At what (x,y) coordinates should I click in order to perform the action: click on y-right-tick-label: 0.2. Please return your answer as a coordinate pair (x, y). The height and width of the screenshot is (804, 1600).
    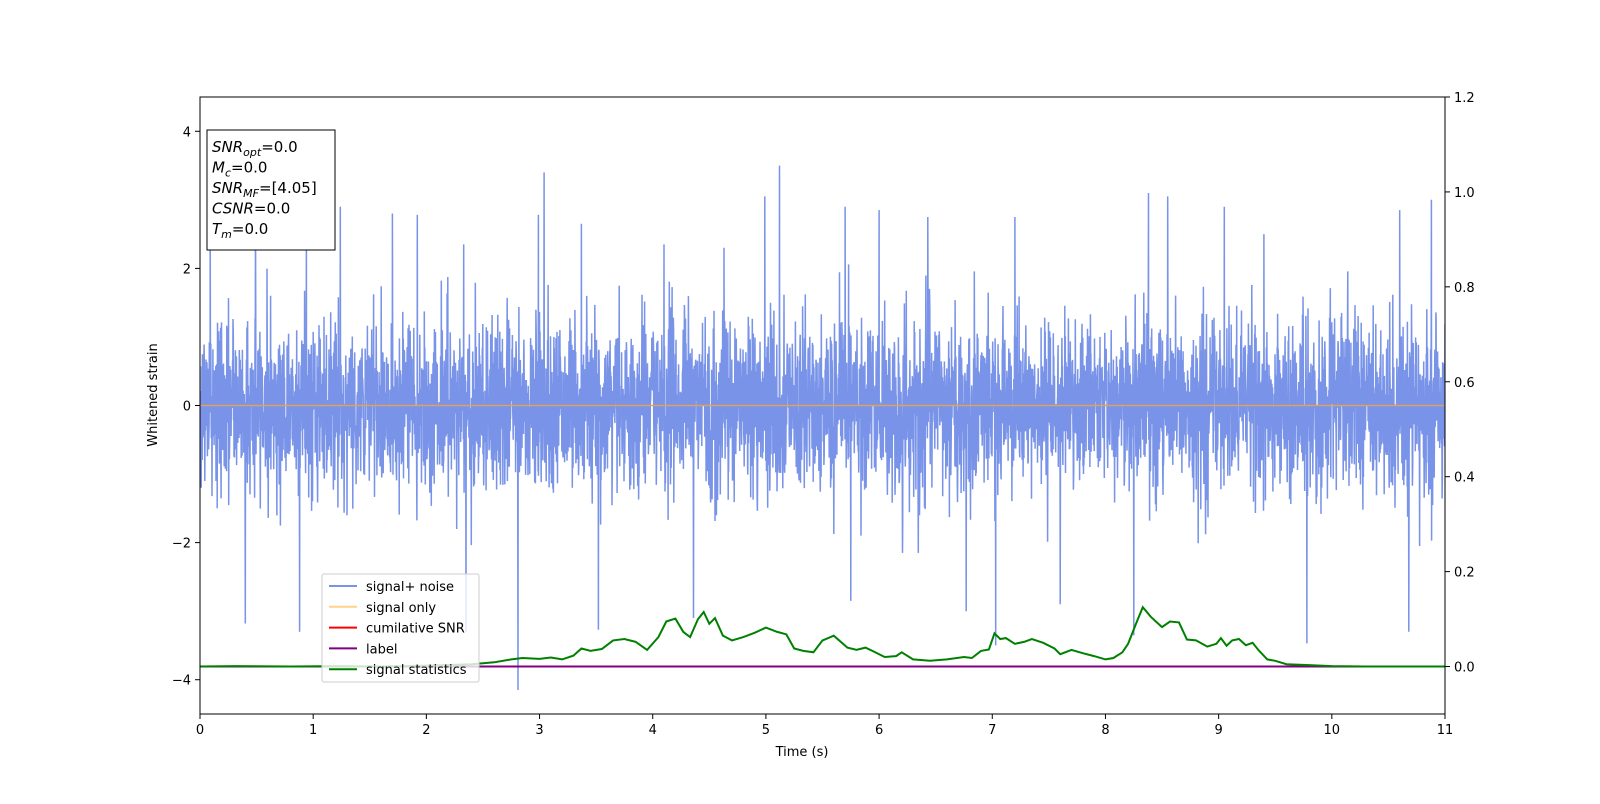
    Looking at the image, I should click on (1464, 573).